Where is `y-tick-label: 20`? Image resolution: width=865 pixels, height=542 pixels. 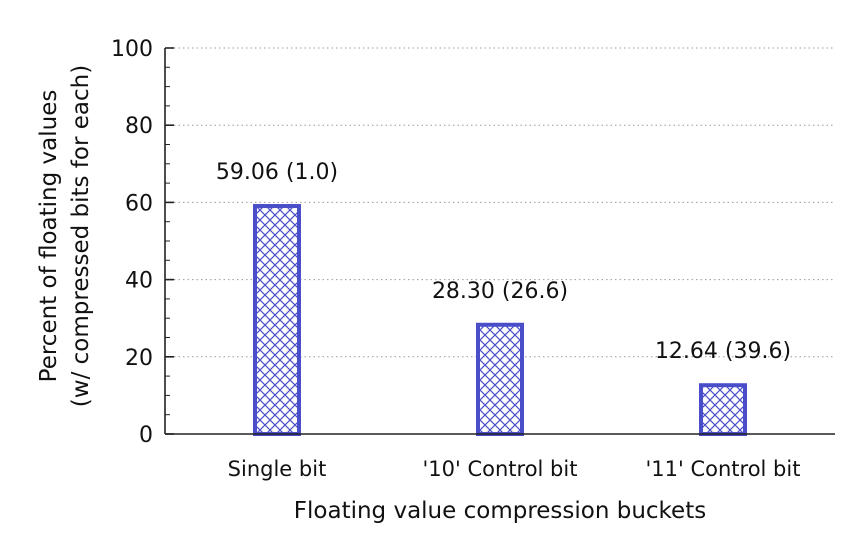 y-tick-label: 20 is located at coordinates (139, 358).